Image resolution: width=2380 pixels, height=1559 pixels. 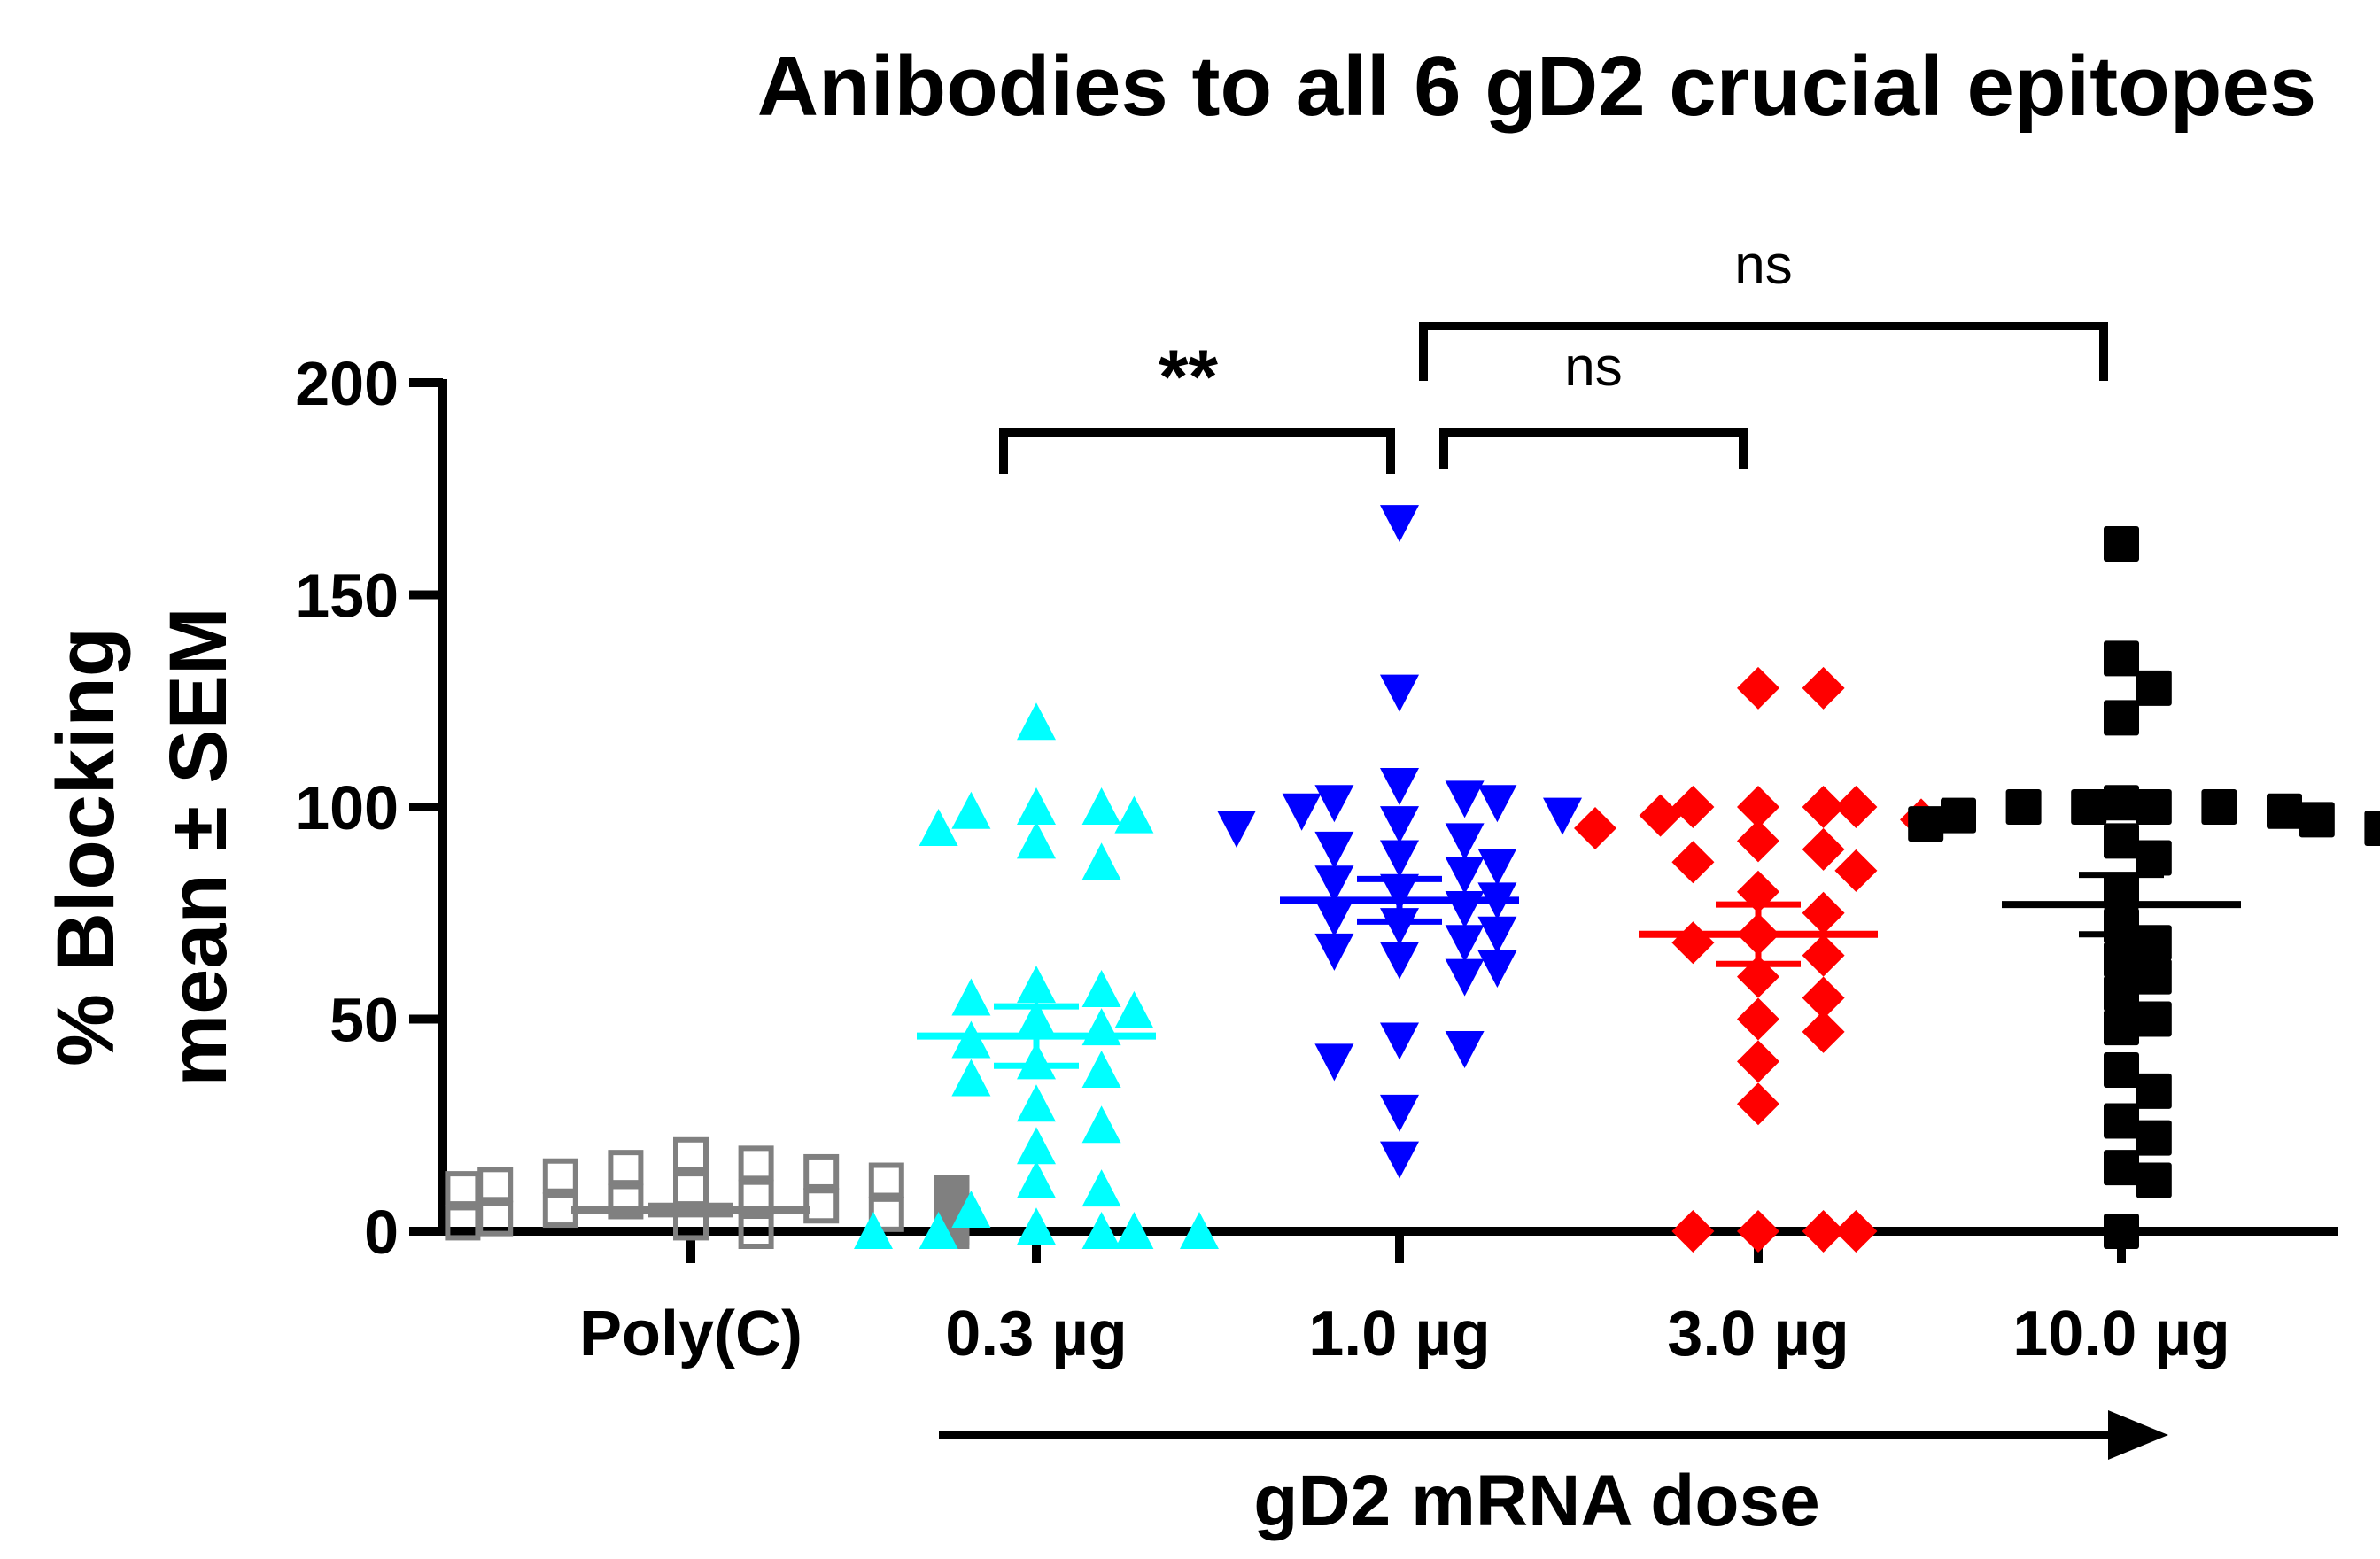 I want to click on y-tick-label-50: 50, so click(x=364, y=1020).